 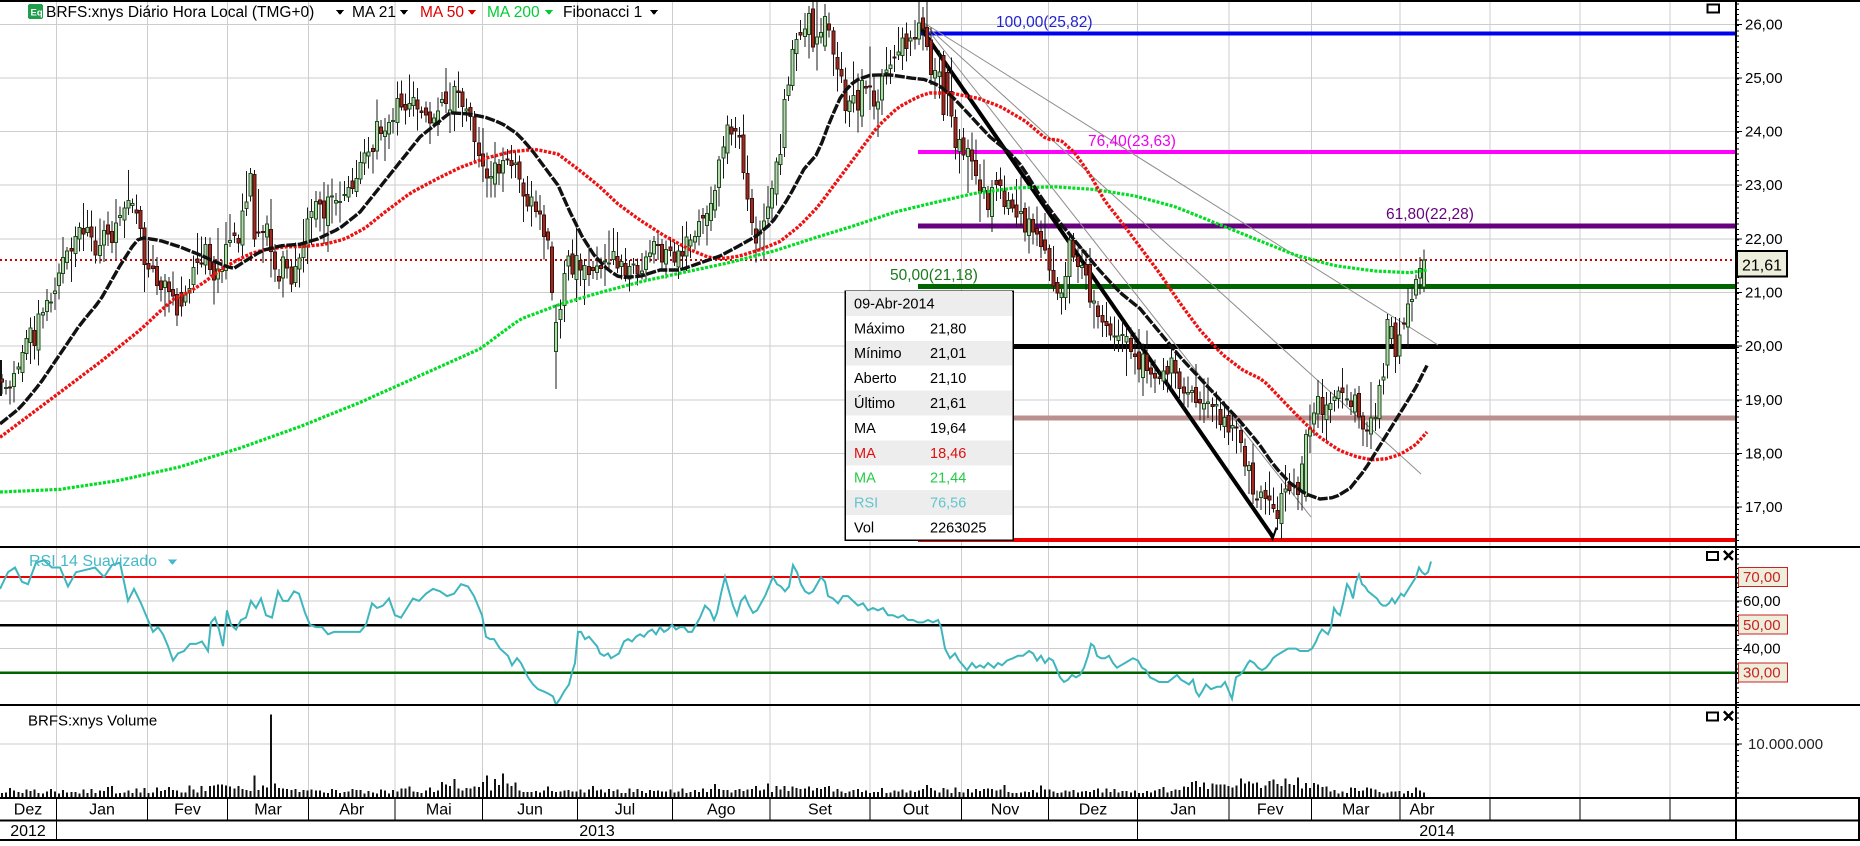 I want to click on svg-text: 2012, so click(x=28, y=831).